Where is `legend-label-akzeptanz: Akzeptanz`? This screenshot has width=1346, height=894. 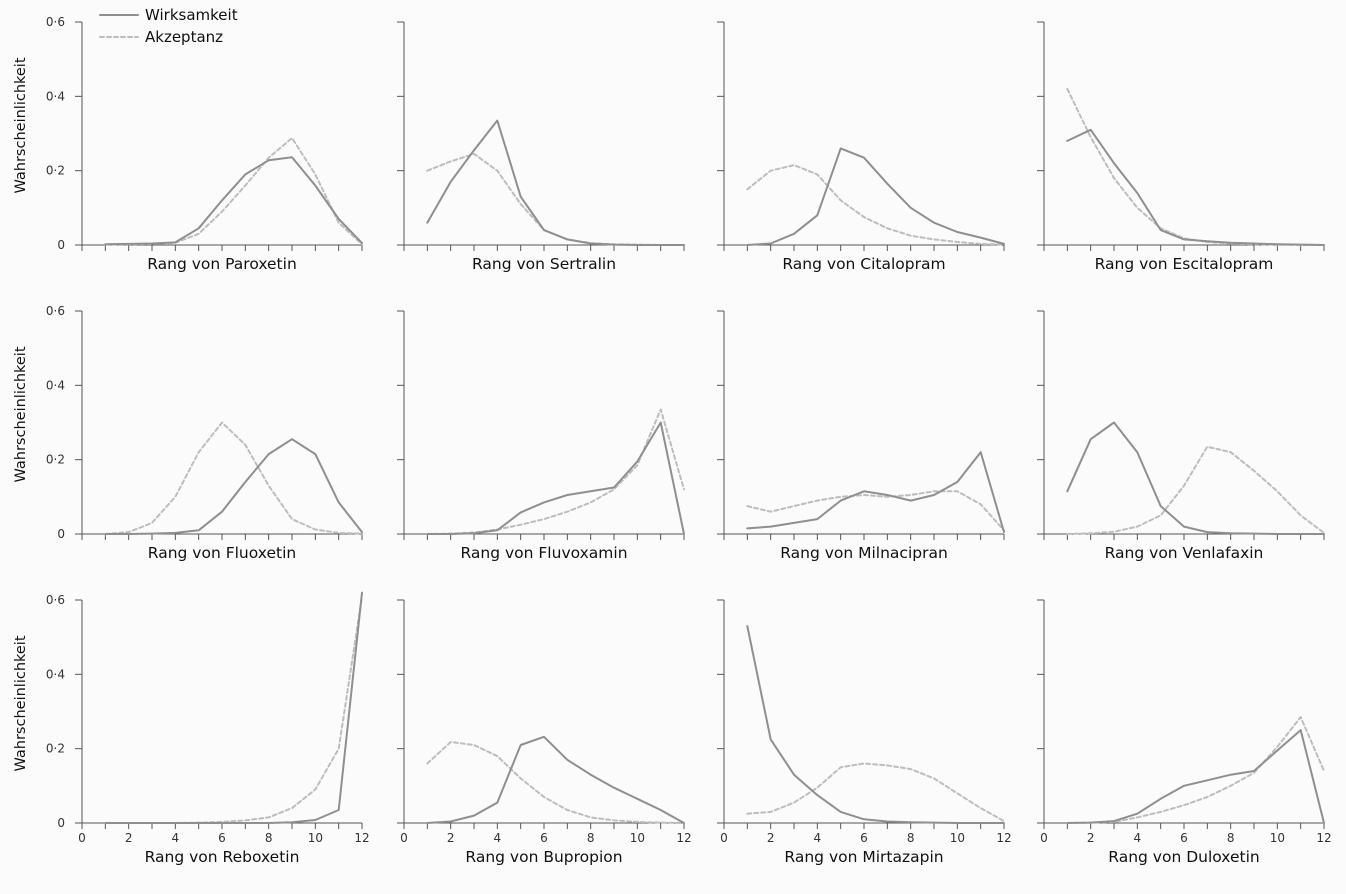
legend-label-akzeptanz: Akzeptanz is located at coordinates (184, 37).